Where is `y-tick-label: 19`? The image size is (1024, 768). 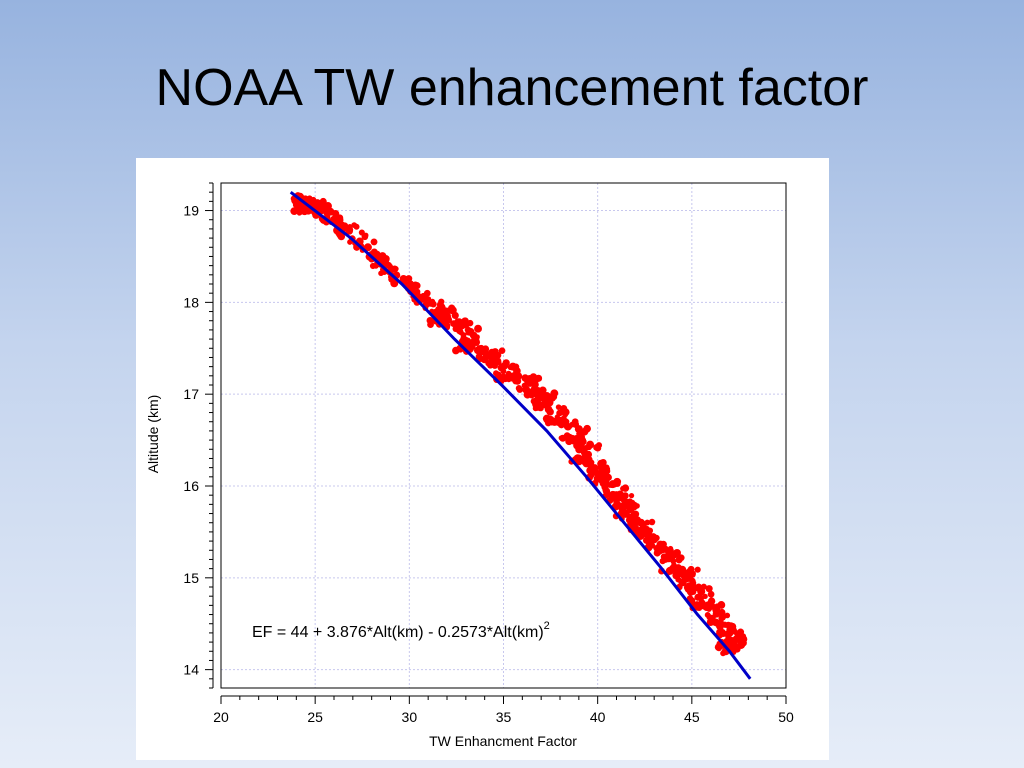 y-tick-label: 19 is located at coordinates (191, 211).